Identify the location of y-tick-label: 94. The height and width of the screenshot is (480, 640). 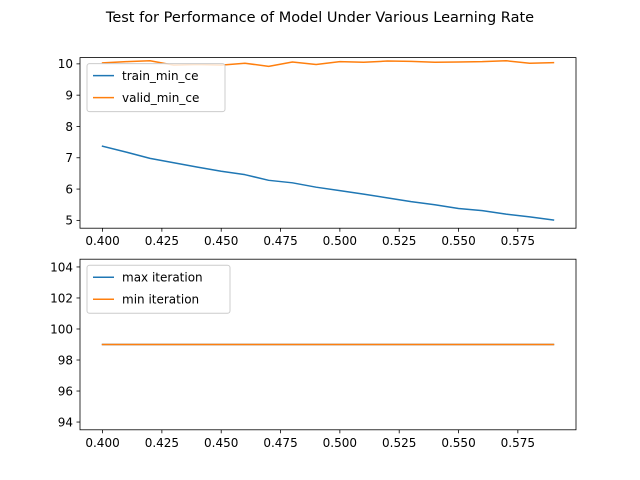
(65, 422).